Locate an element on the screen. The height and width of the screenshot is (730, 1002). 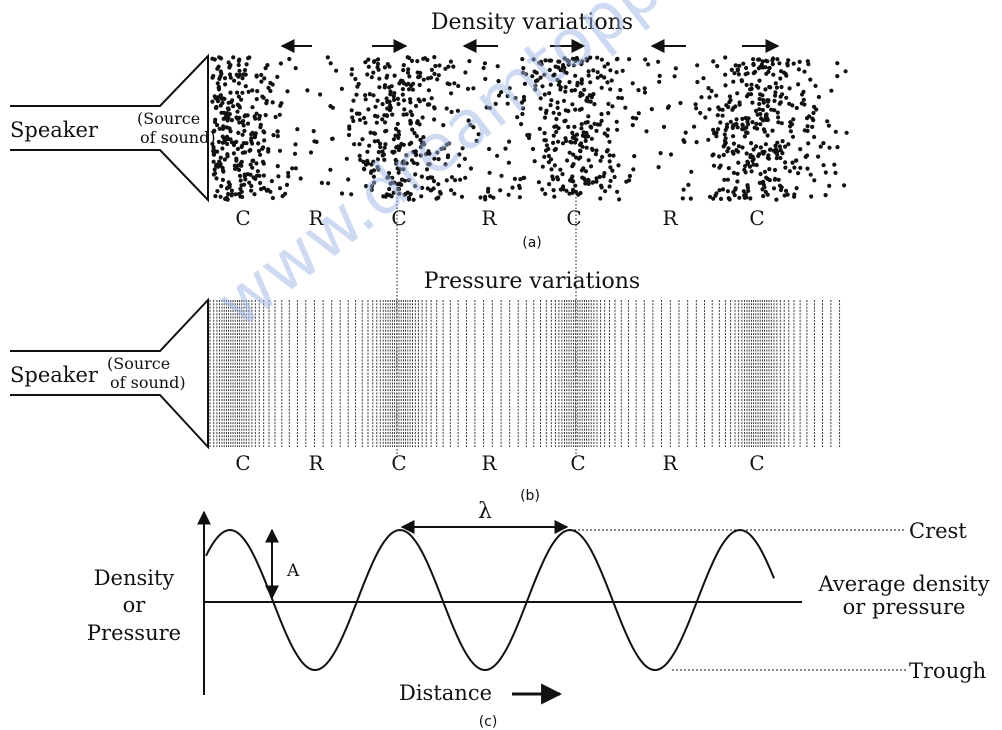
region-label-a-4: R is located at coordinates (489, 218).